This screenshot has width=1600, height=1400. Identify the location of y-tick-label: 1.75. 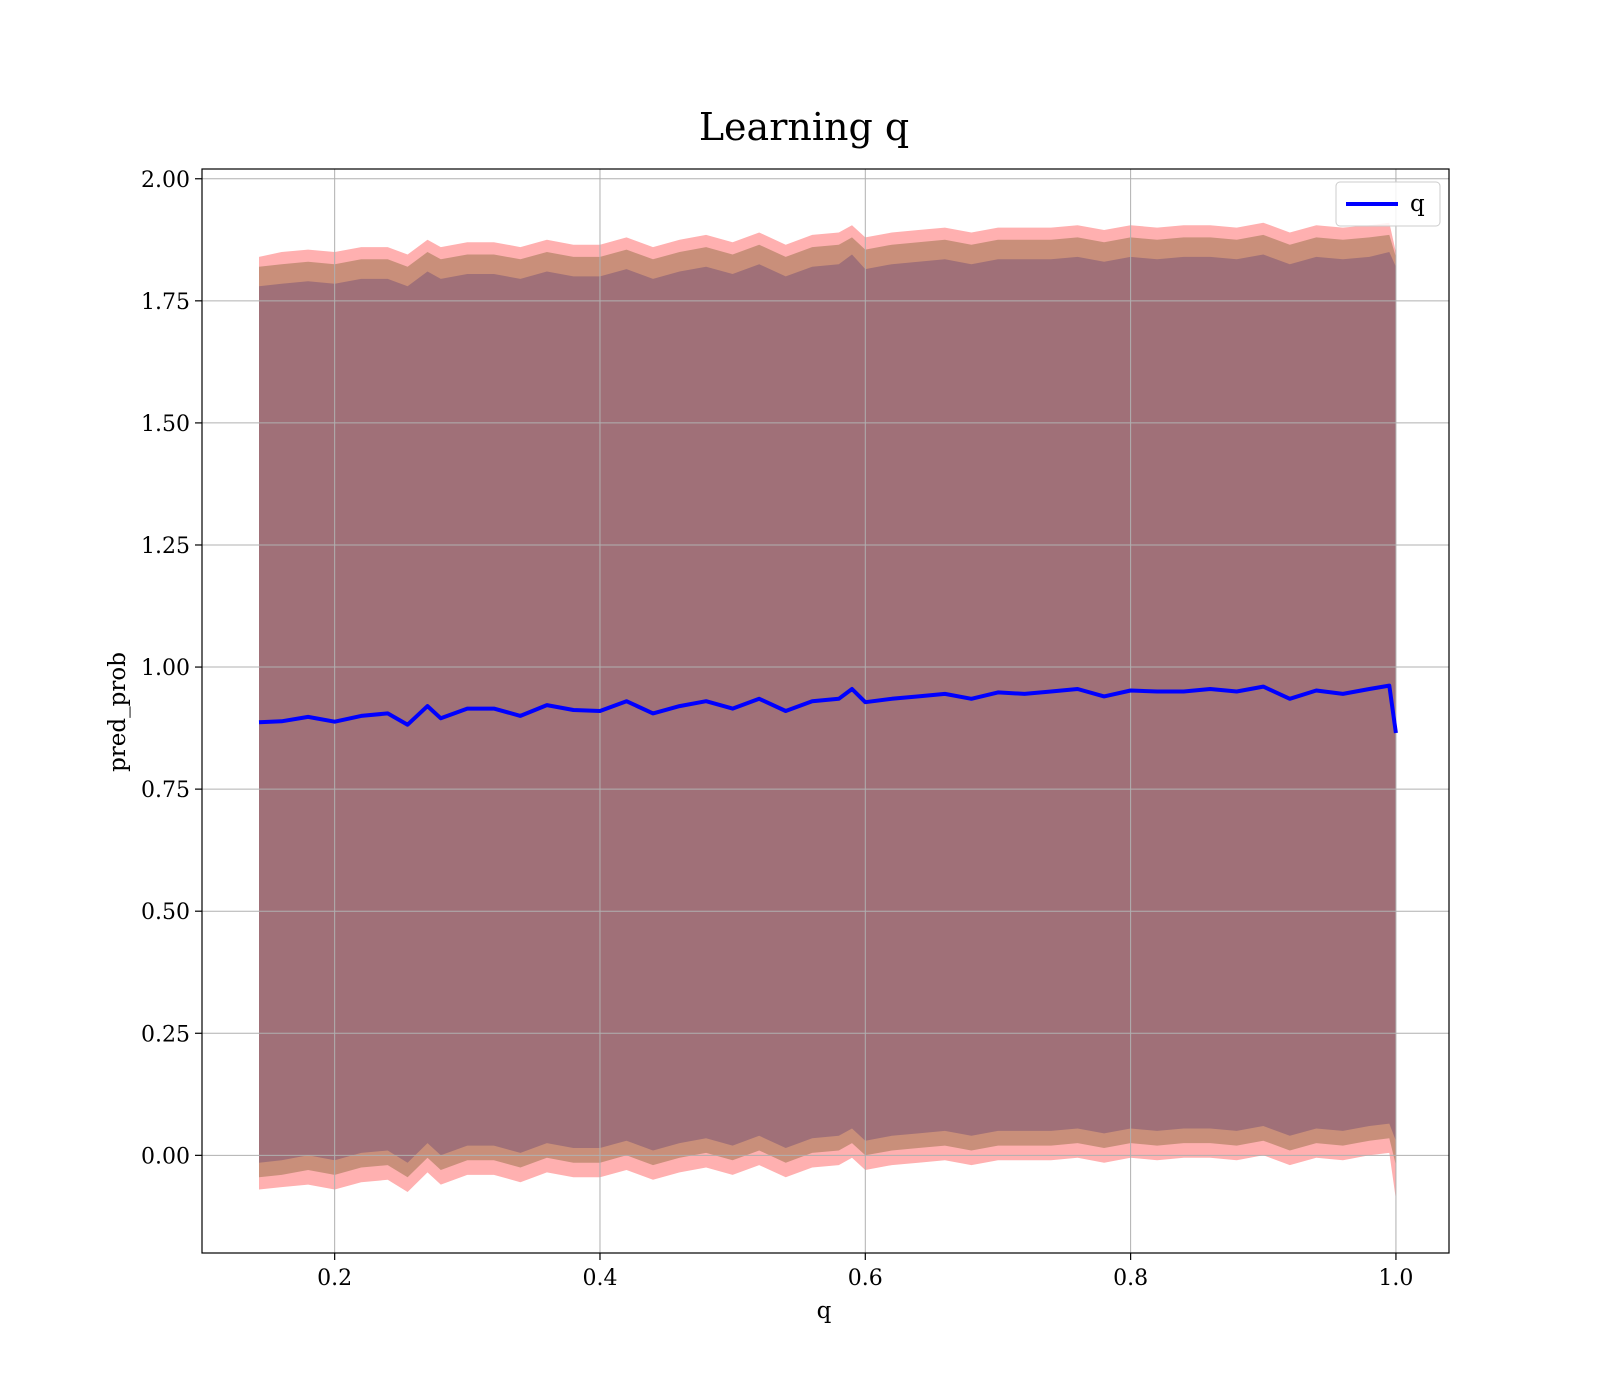
(165, 302).